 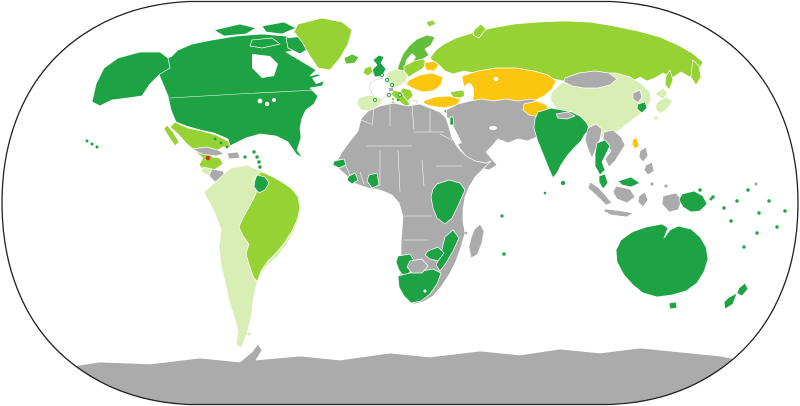 I want to click on region-bahamas, so click(x=221, y=143).